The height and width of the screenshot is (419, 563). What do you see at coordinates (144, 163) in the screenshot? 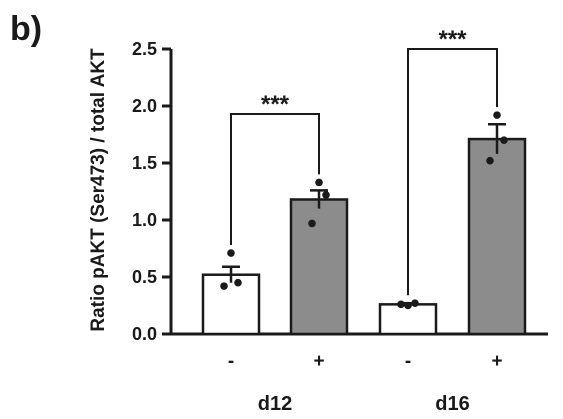
I see `y-tick-label: 1.5` at bounding box center [144, 163].